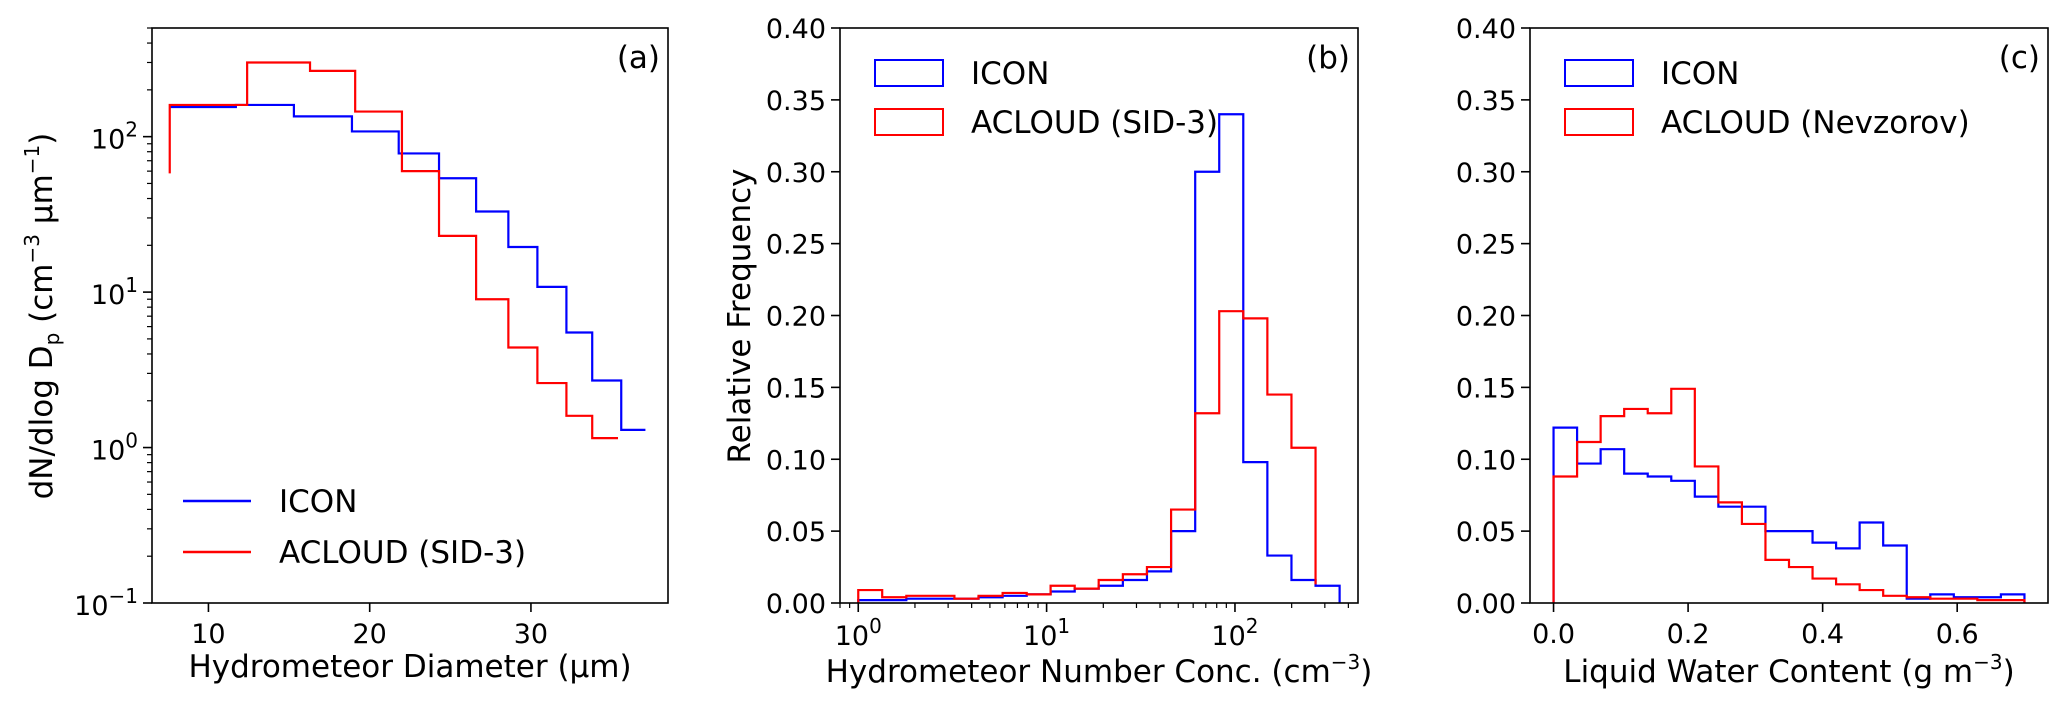 This screenshot has height=713, width=2067. What do you see at coordinates (1599, 122) in the screenshot?
I see `legend-c-acloud-swatch` at bounding box center [1599, 122].